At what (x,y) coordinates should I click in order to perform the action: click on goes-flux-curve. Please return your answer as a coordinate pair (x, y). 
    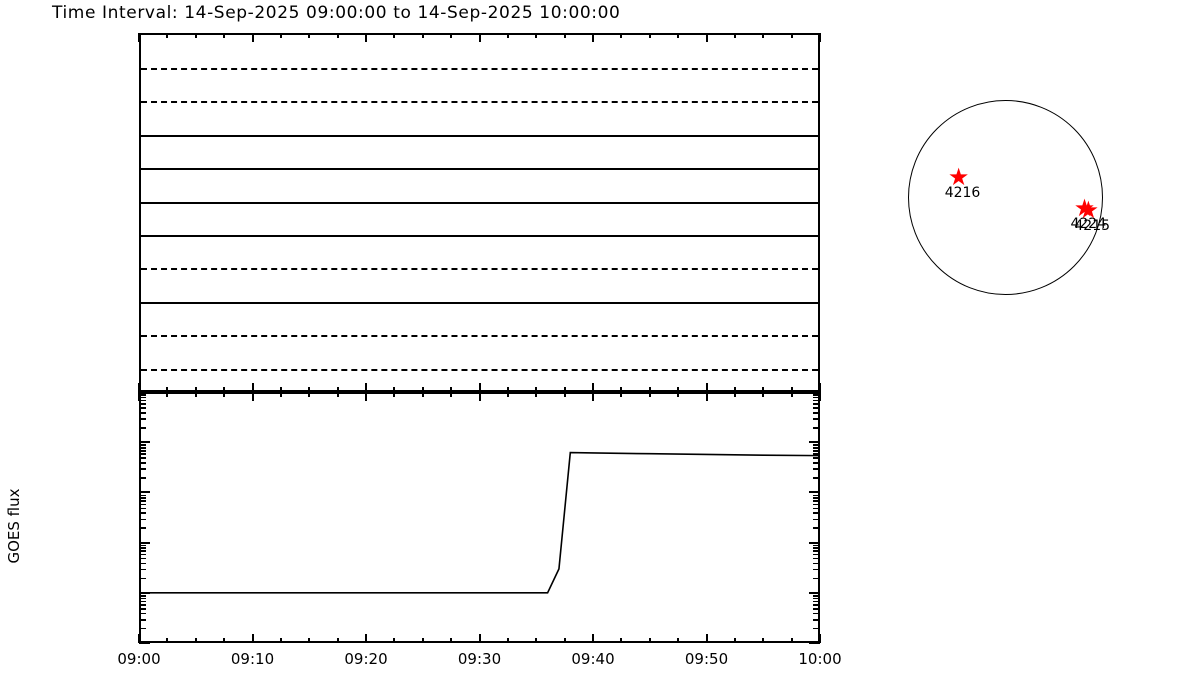
    Looking at the image, I should click on (480, 522).